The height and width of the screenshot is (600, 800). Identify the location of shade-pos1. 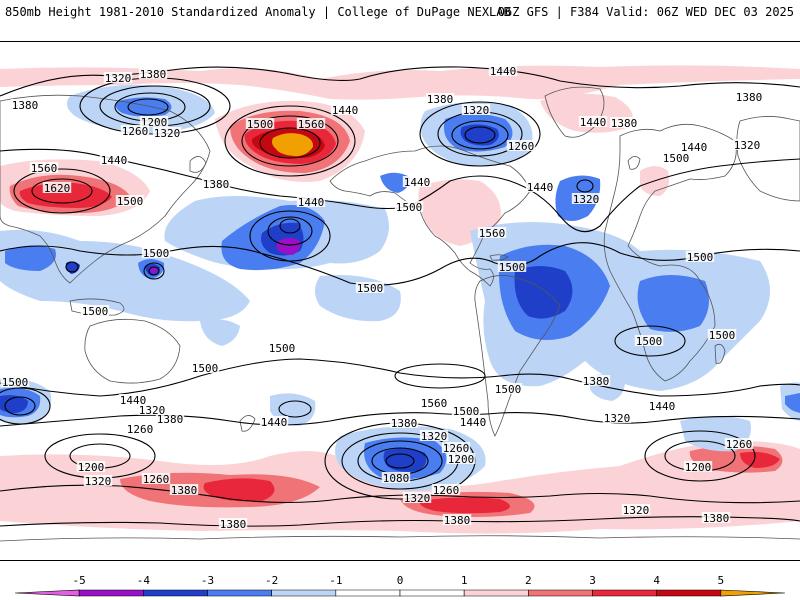
(400, 82).